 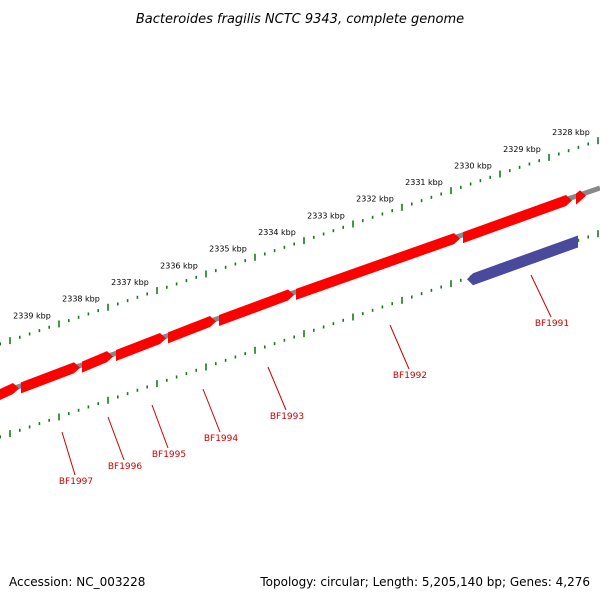 I want to click on gene-label: BF1992, so click(x=410, y=376).